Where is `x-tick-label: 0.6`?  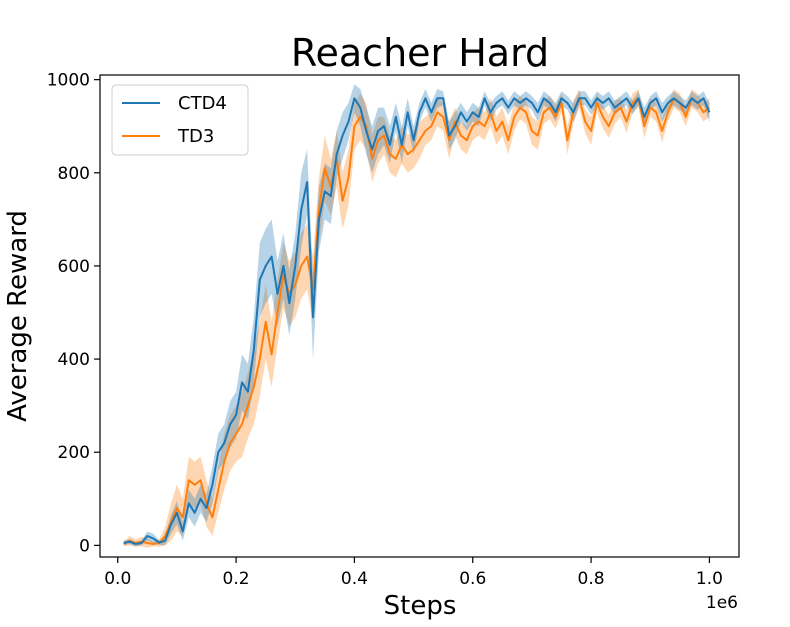 x-tick-label: 0.6 is located at coordinates (472, 579).